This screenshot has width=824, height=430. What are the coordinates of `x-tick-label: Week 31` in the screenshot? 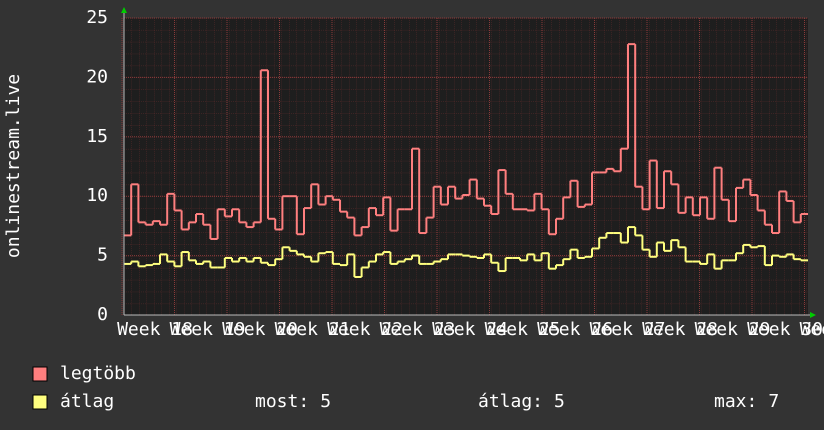 It's located at (812, 329).